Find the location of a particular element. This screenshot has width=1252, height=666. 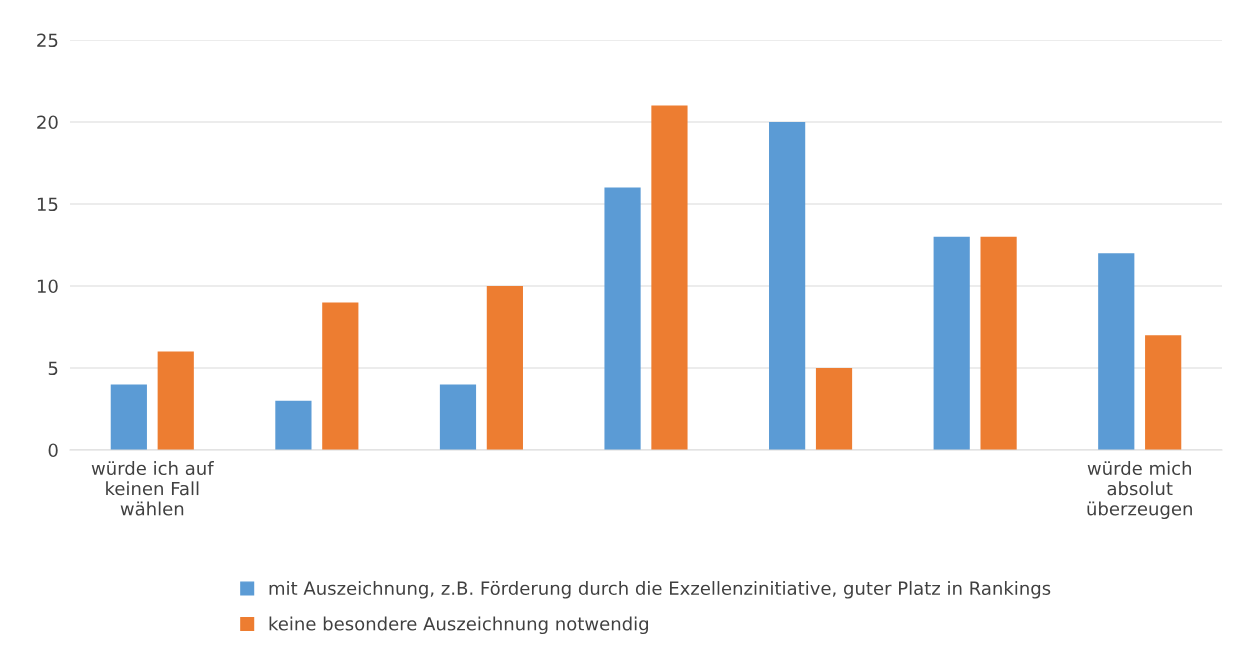

y-tick-label: 10 is located at coordinates (47, 286).